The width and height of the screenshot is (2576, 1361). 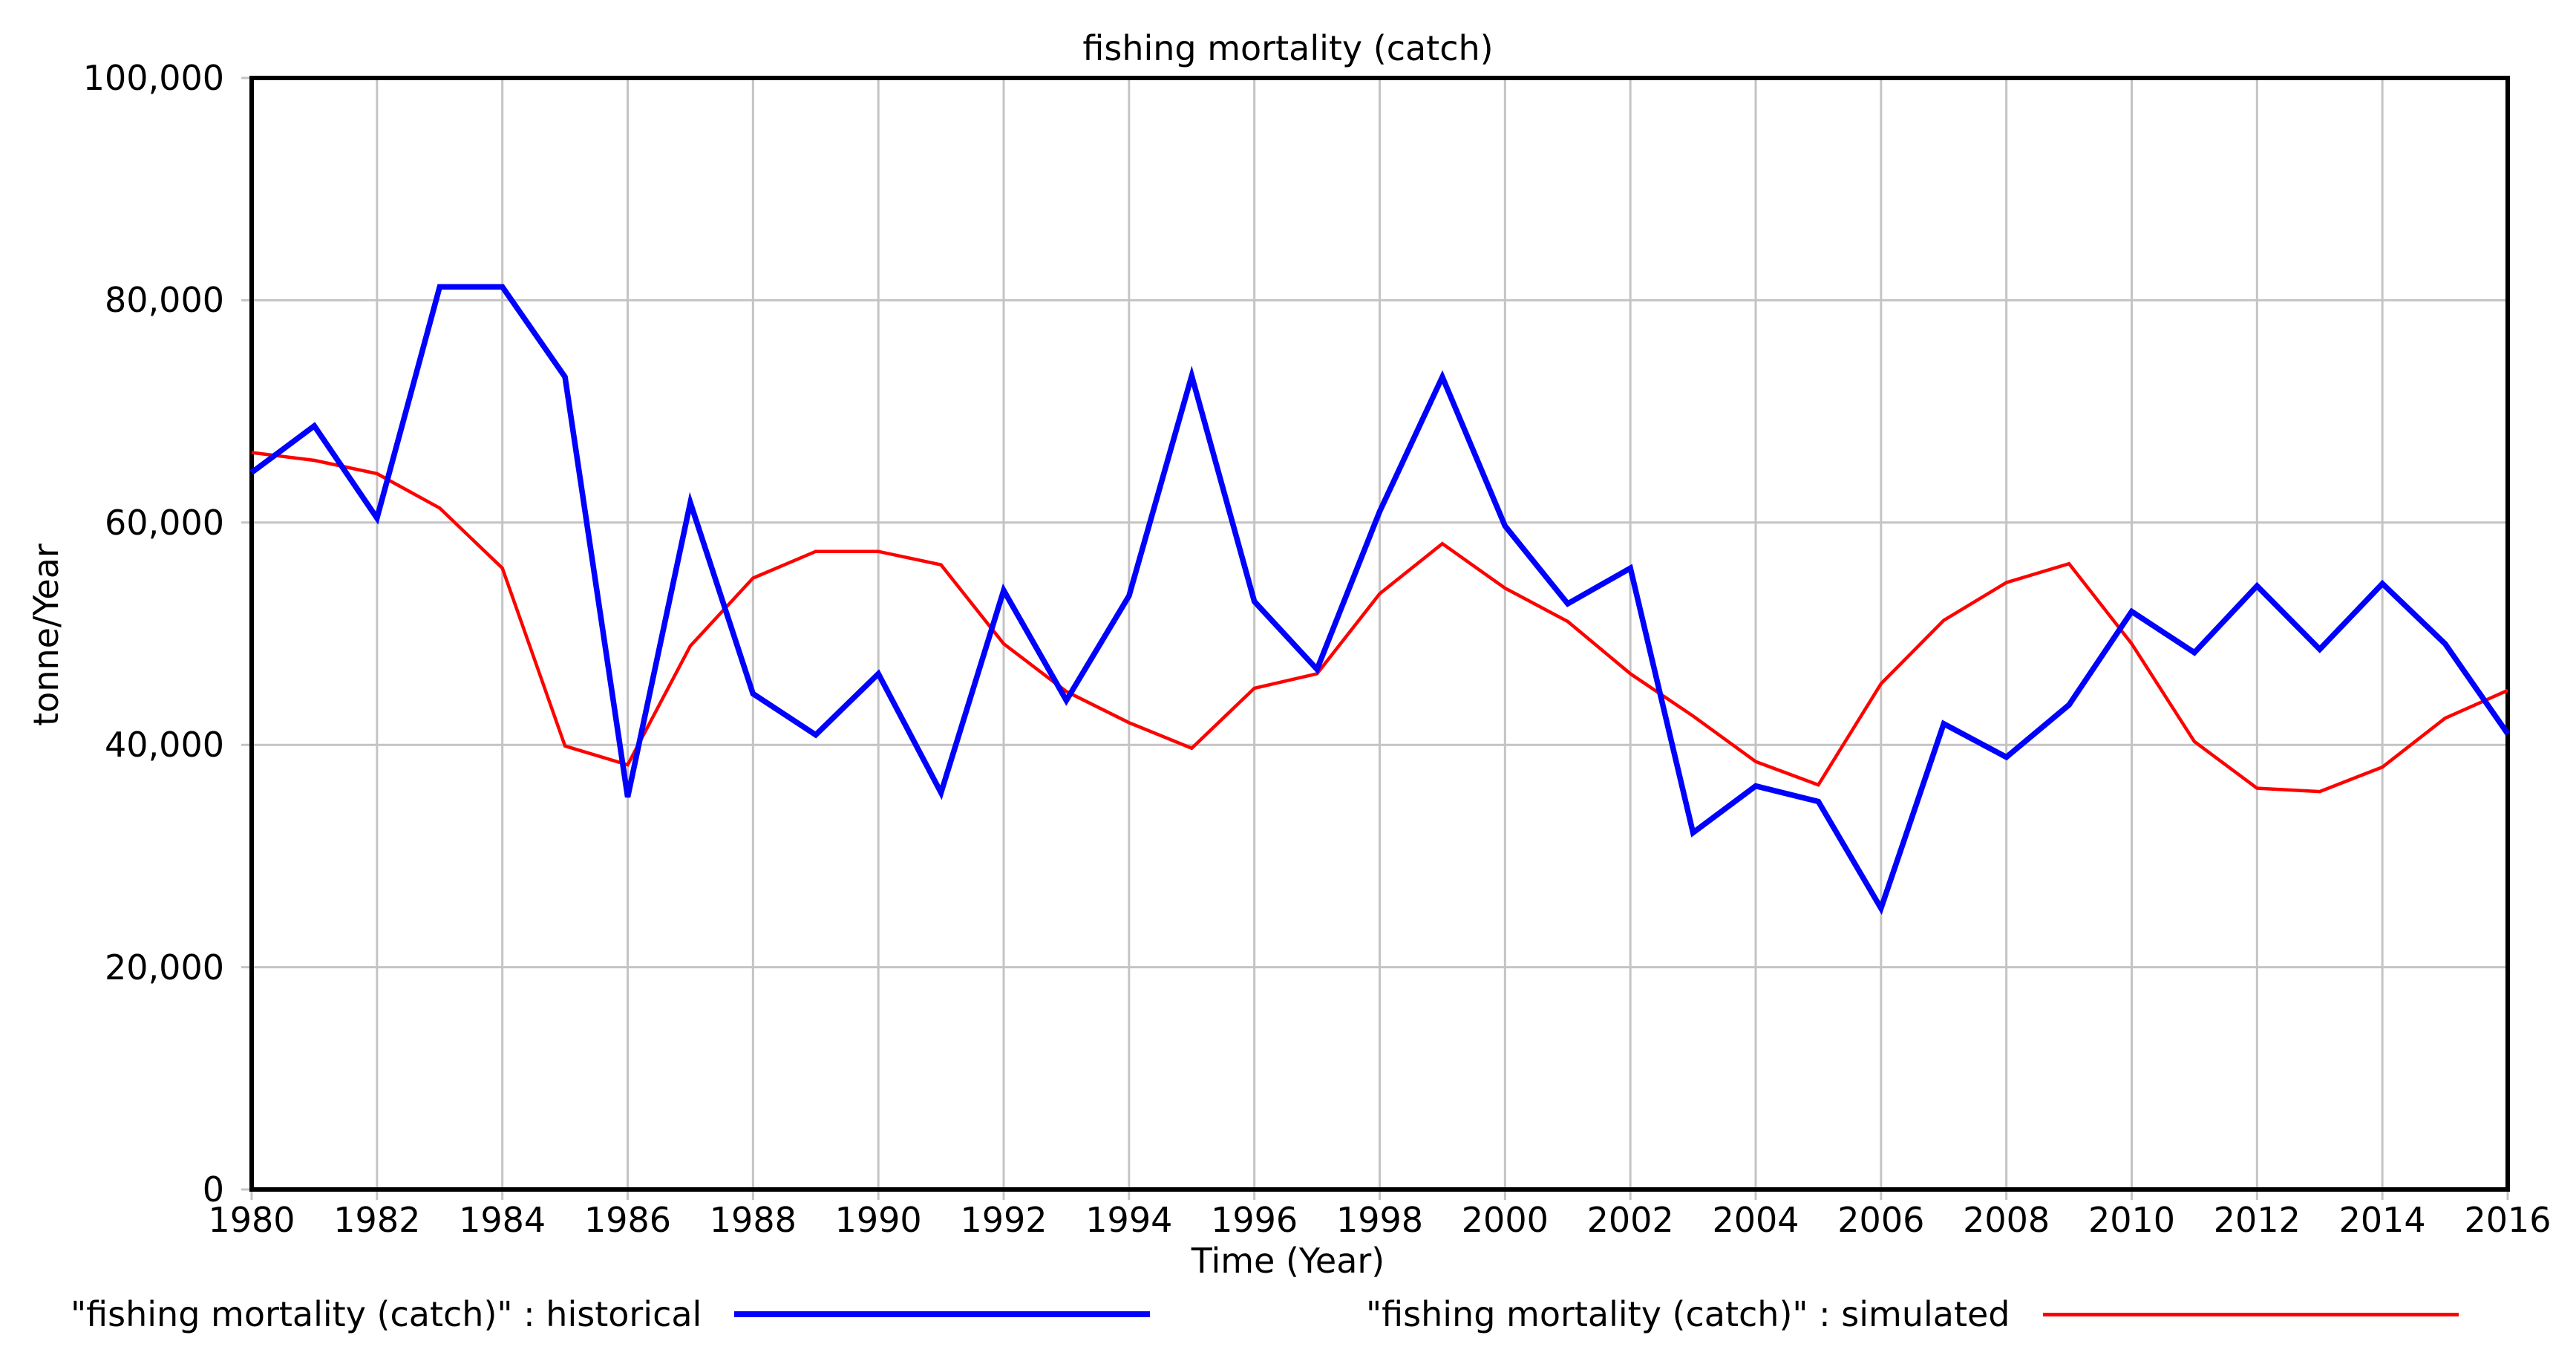 I want to click on x-tick-label: 1996, so click(x=1254, y=1220).